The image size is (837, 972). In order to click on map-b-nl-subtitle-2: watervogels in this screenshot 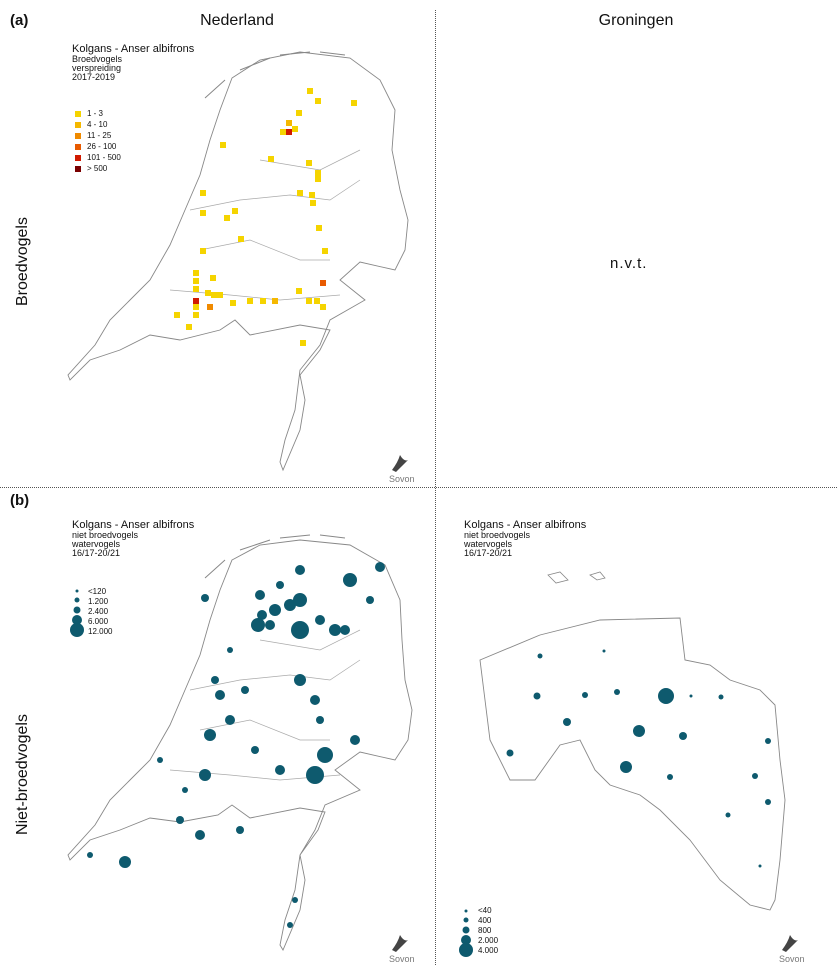, I will do `click(96, 544)`.